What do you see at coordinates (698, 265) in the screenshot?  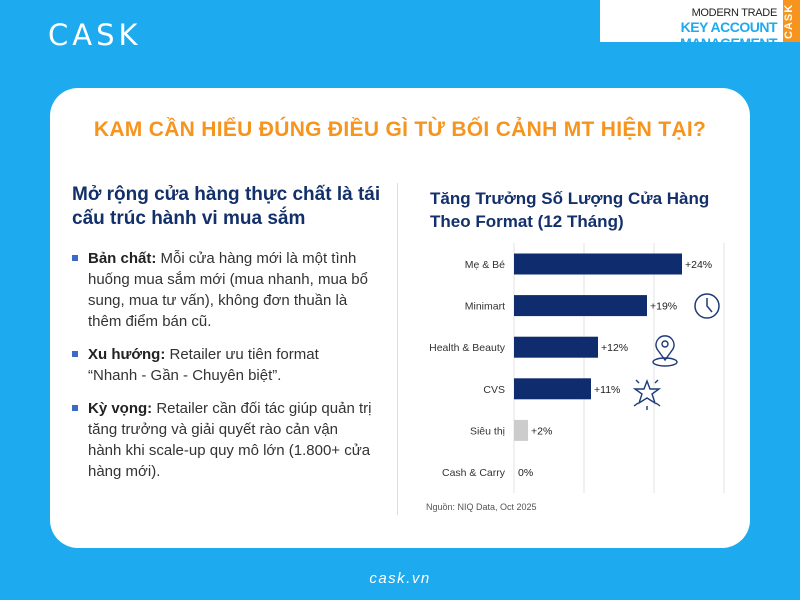 I see `data-label: +24%` at bounding box center [698, 265].